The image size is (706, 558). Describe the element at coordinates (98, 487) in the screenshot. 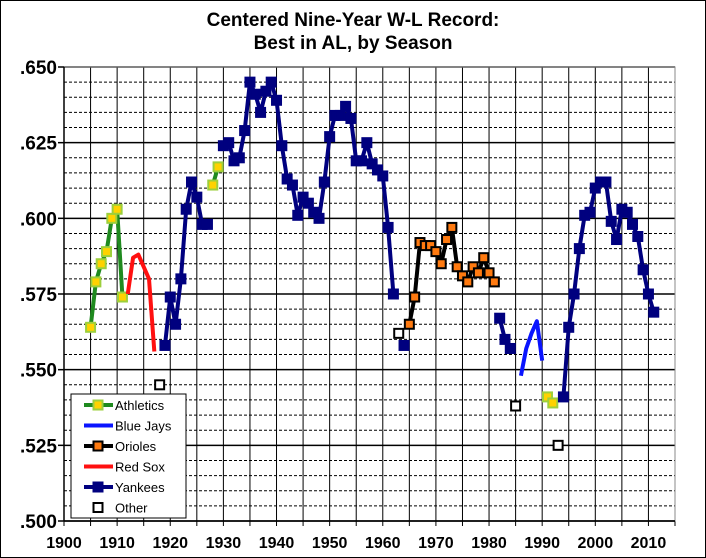

I see `legend-marker-yankees` at that location.